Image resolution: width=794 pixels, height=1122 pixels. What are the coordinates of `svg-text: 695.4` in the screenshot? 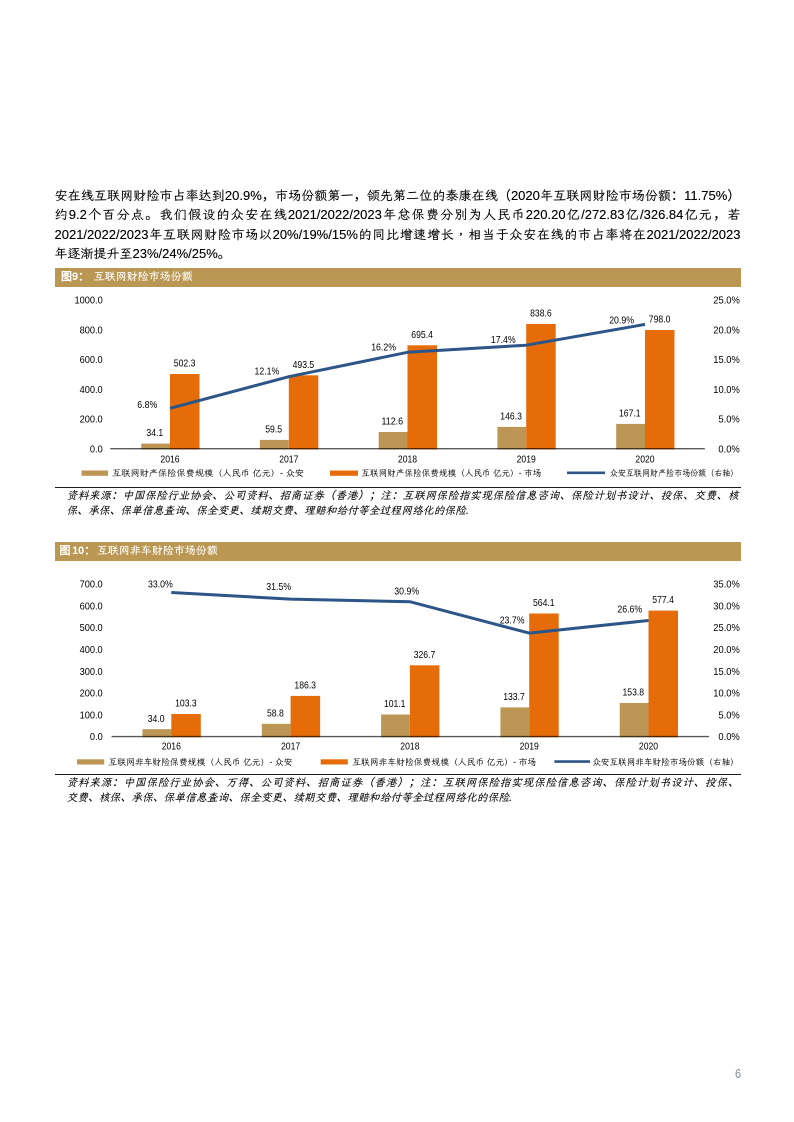 It's located at (422, 335).